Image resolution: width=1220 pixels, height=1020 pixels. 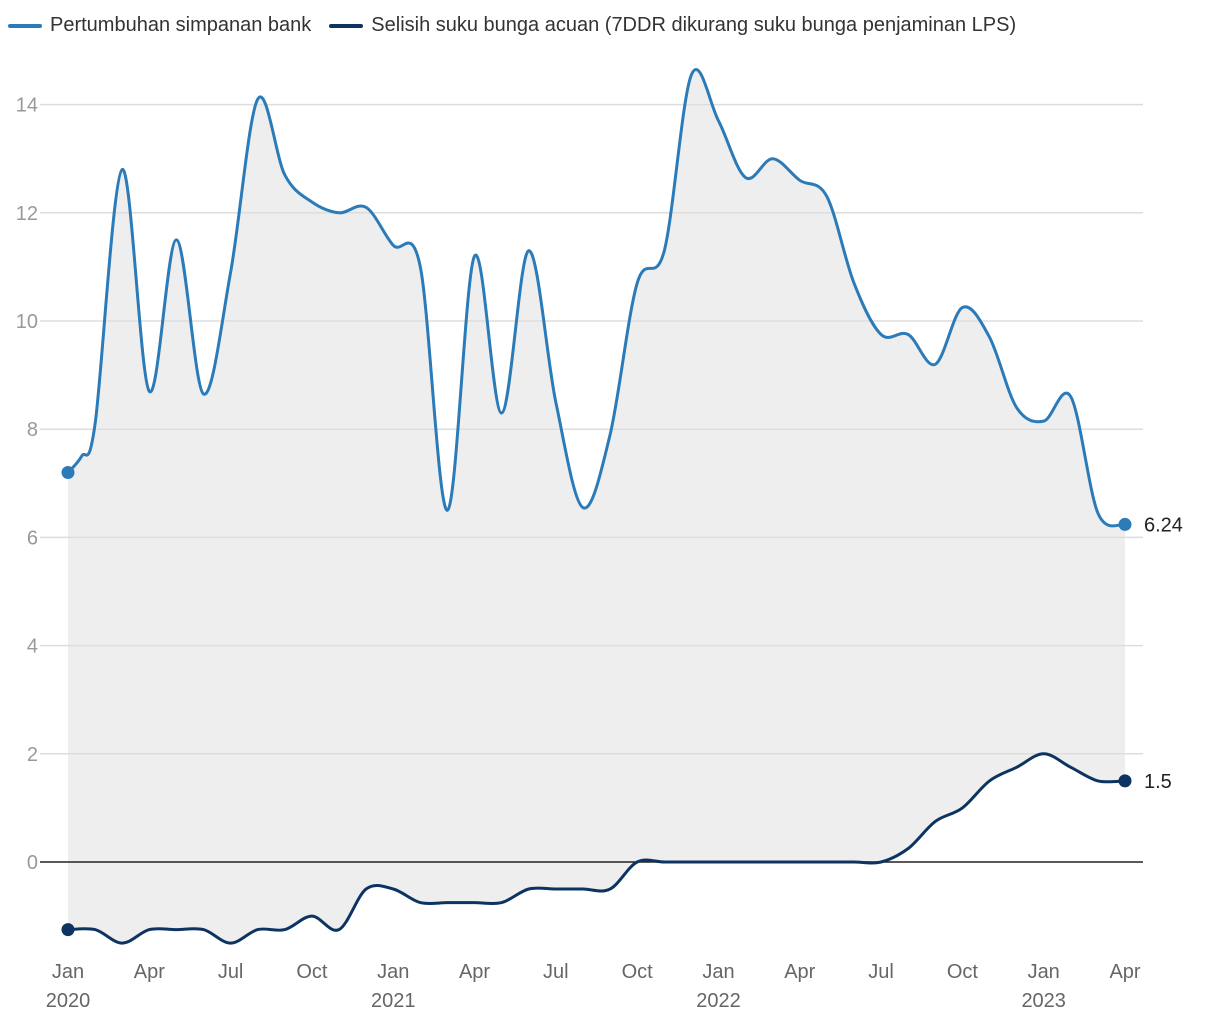 I want to click on series-end-point-deposit-growth, so click(x=1125, y=524).